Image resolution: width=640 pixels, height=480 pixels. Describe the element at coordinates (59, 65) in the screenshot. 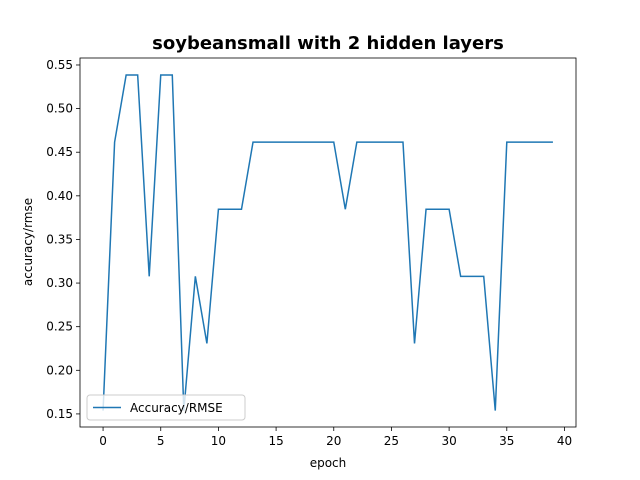

I see `y-tick-label: 0.55` at that location.